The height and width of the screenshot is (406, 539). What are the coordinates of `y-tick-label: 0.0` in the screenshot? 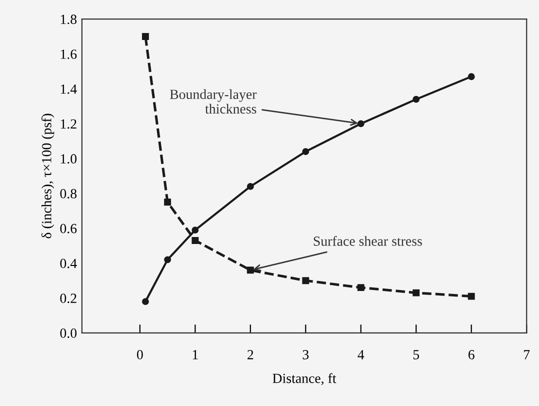 It's located at (68, 333).